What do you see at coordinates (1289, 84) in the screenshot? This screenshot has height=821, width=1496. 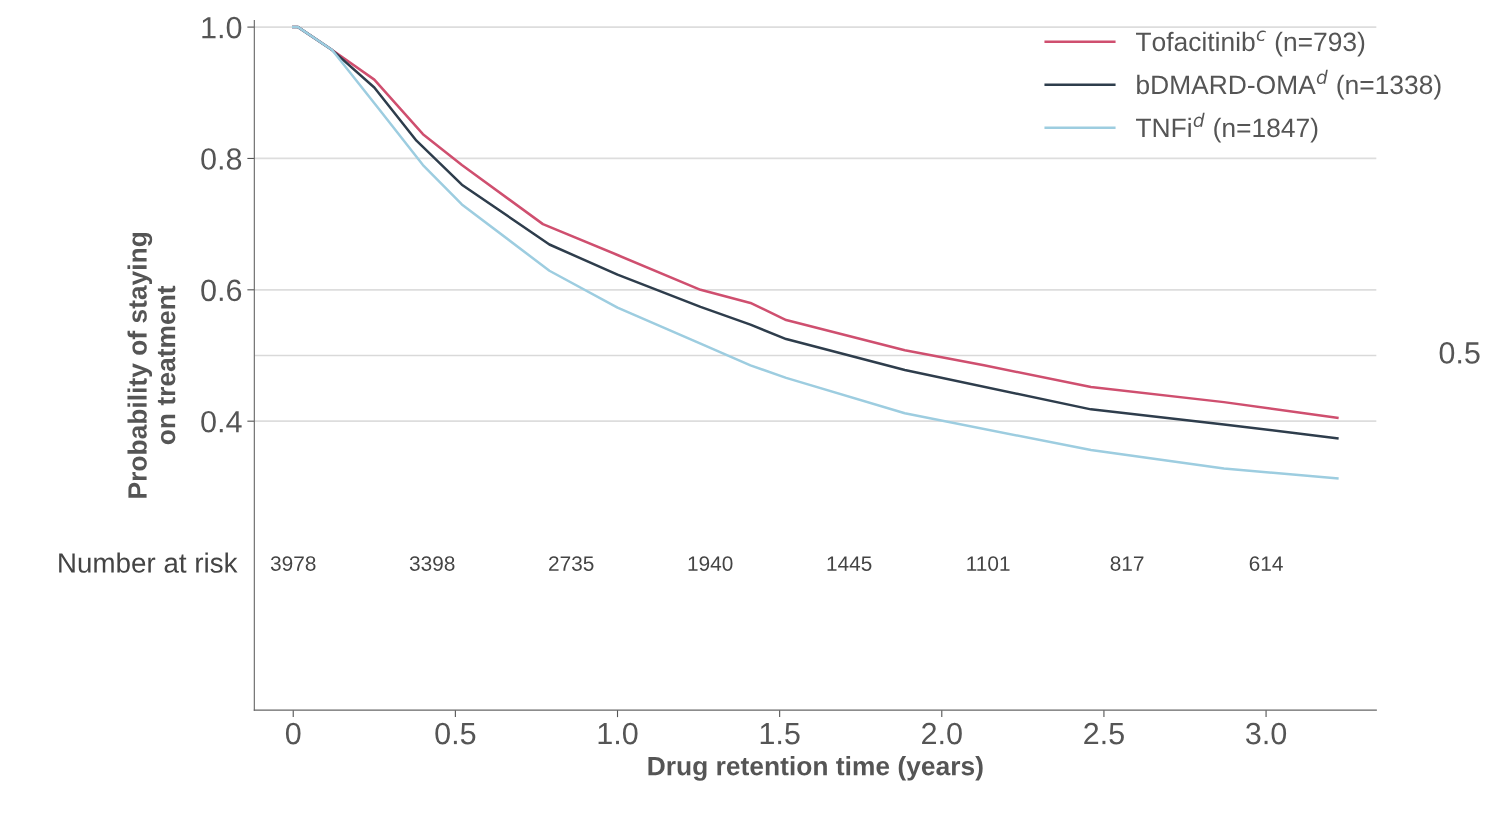 I see `legend-label: bDMARD-OMA$^{d}$ (n=1338)` at bounding box center [1289, 84].